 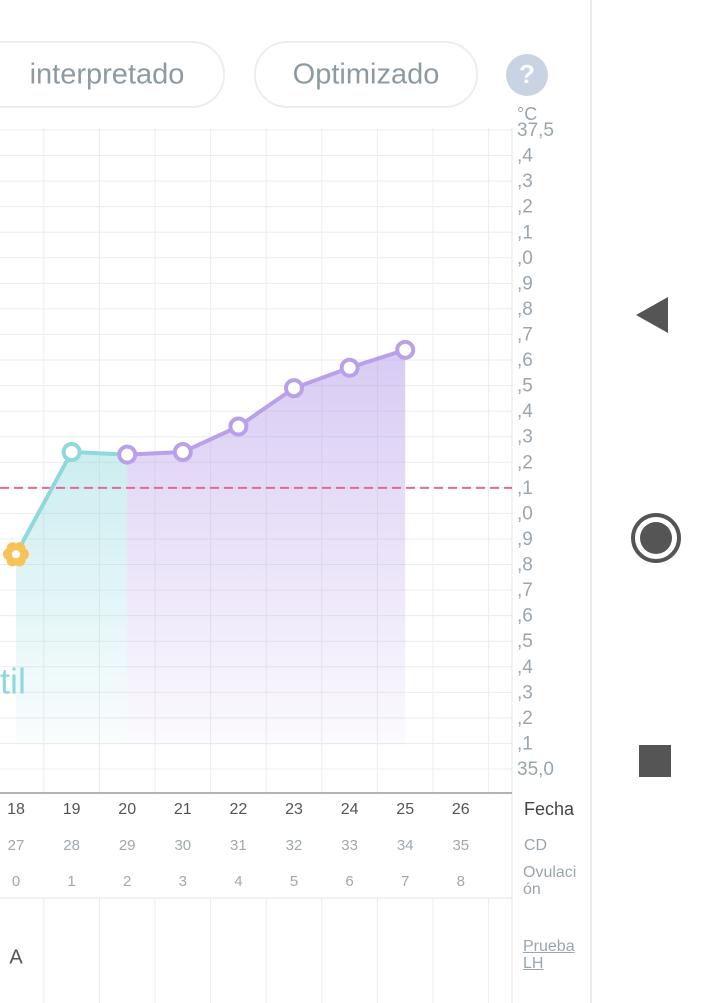 I want to click on row-label: CD, so click(x=535, y=845).